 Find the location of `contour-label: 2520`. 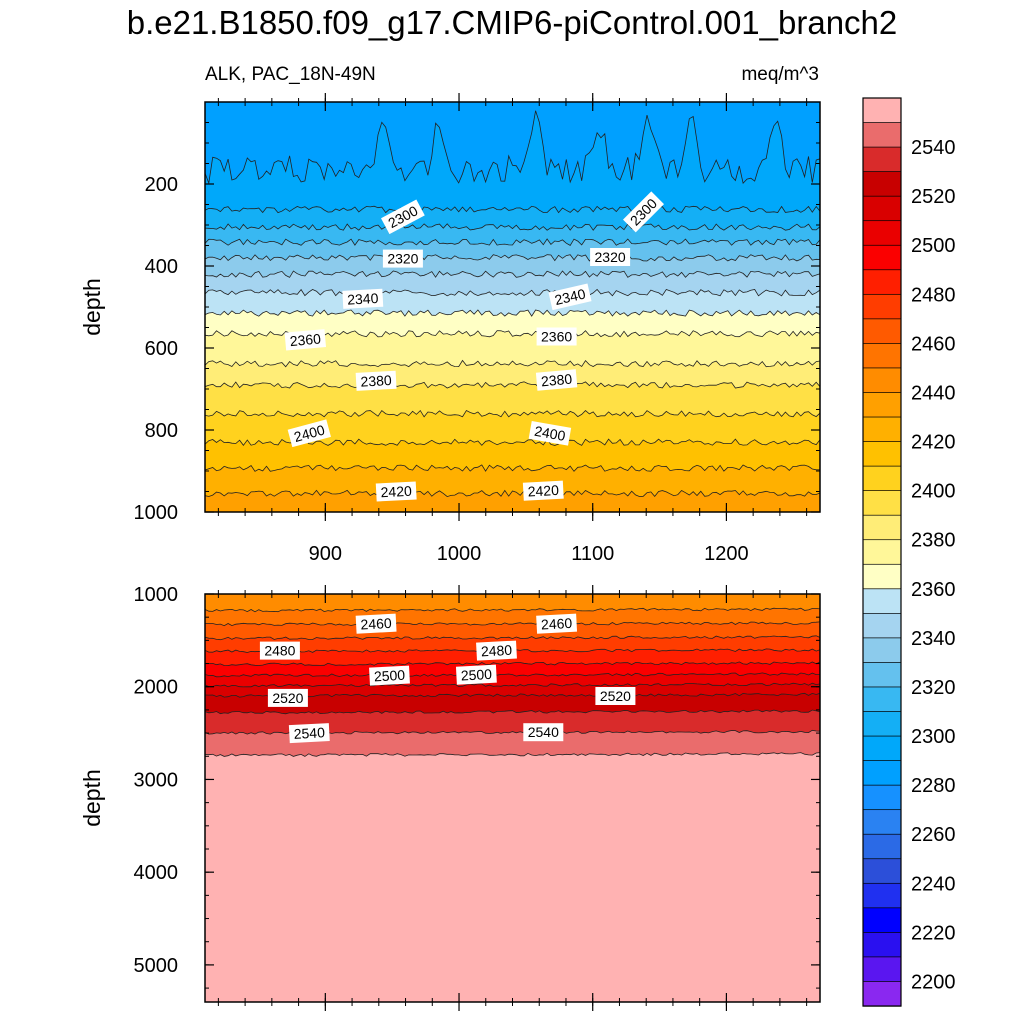

contour-label: 2520 is located at coordinates (615, 696).